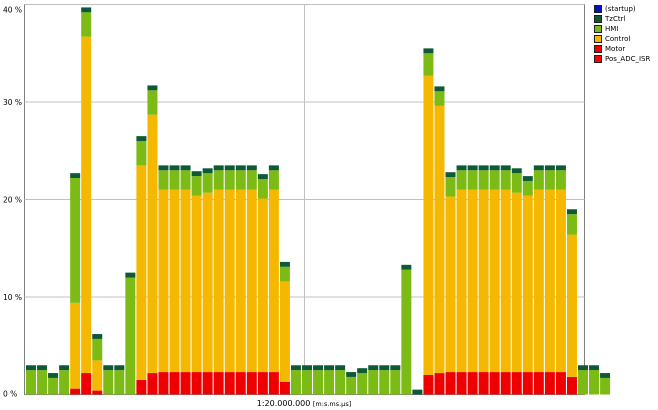  What do you see at coordinates (625, 59) in the screenshot?
I see `legend-item: Pos_ADC_ISR` at bounding box center [625, 59].